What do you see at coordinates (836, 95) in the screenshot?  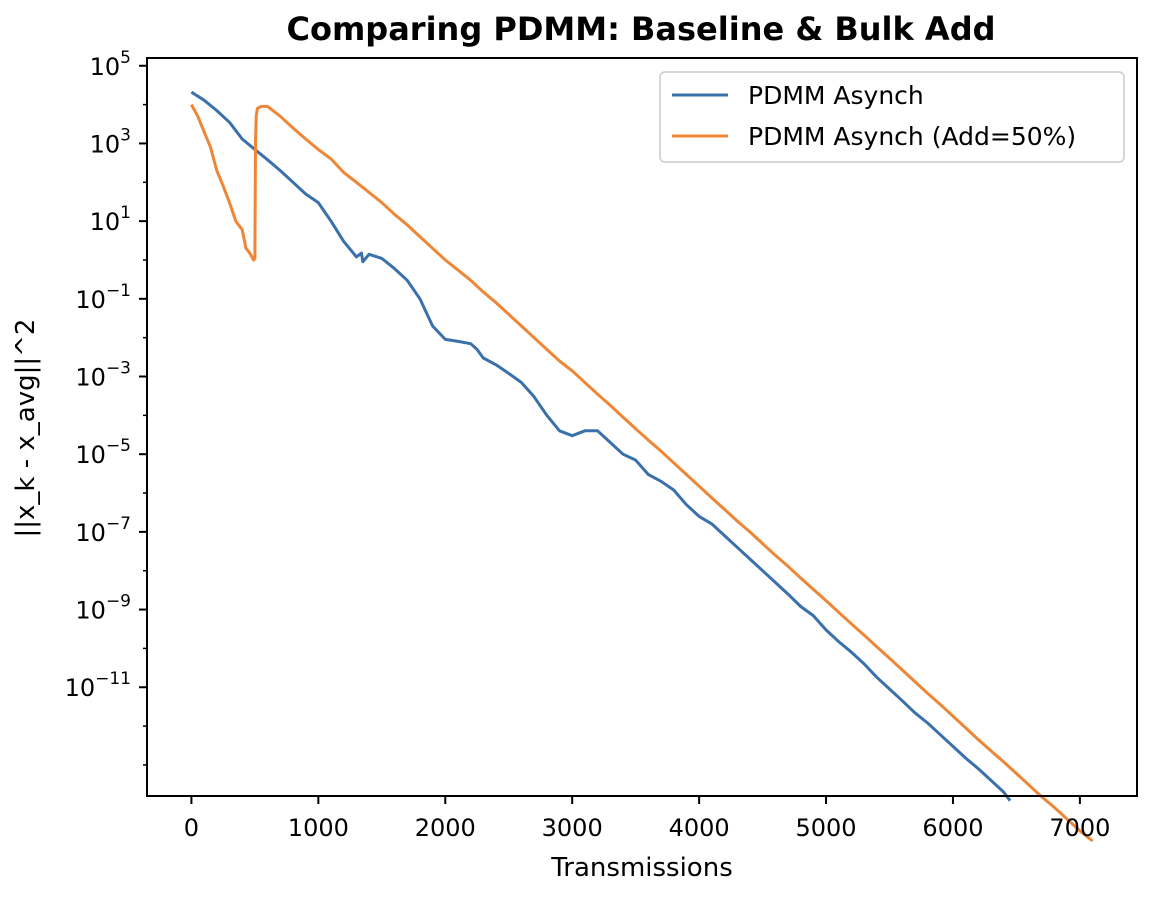 I see `legend-label-1: PDMM Asynch` at bounding box center [836, 95].